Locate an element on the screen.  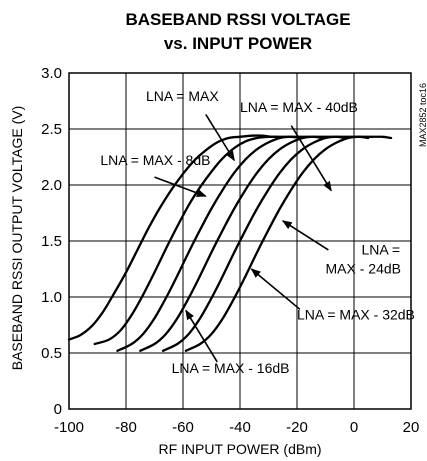
y-tick-label: 2.0 is located at coordinates (51, 185).